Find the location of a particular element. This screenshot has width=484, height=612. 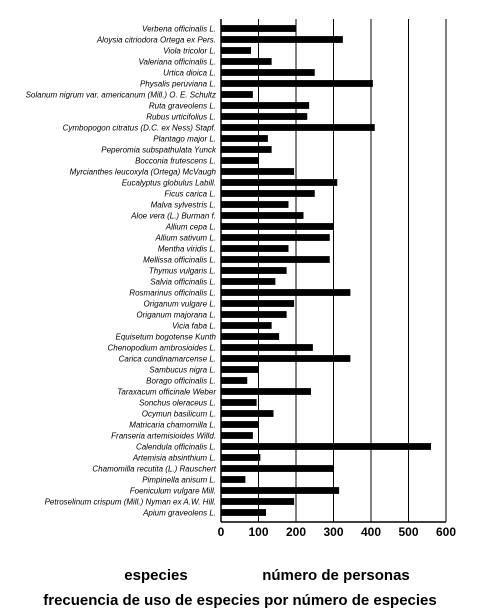

category-label: Chenopodium ambrosioides L. is located at coordinates (161, 348).